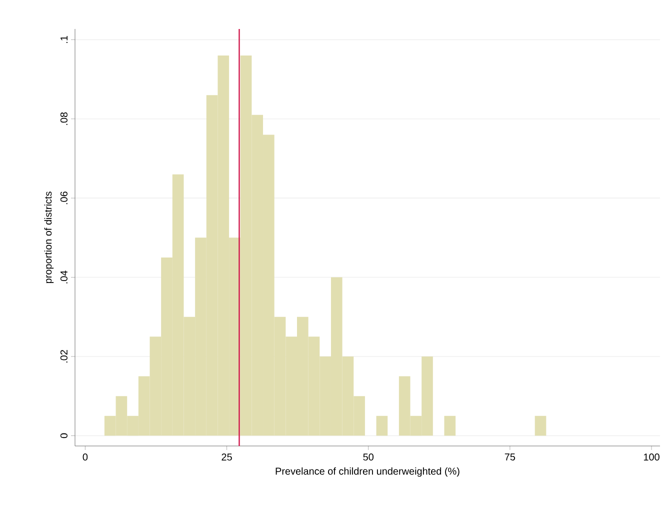 The image size is (668, 519). Describe the element at coordinates (368, 457) in the screenshot. I see `x-tick-label: 50` at that location.